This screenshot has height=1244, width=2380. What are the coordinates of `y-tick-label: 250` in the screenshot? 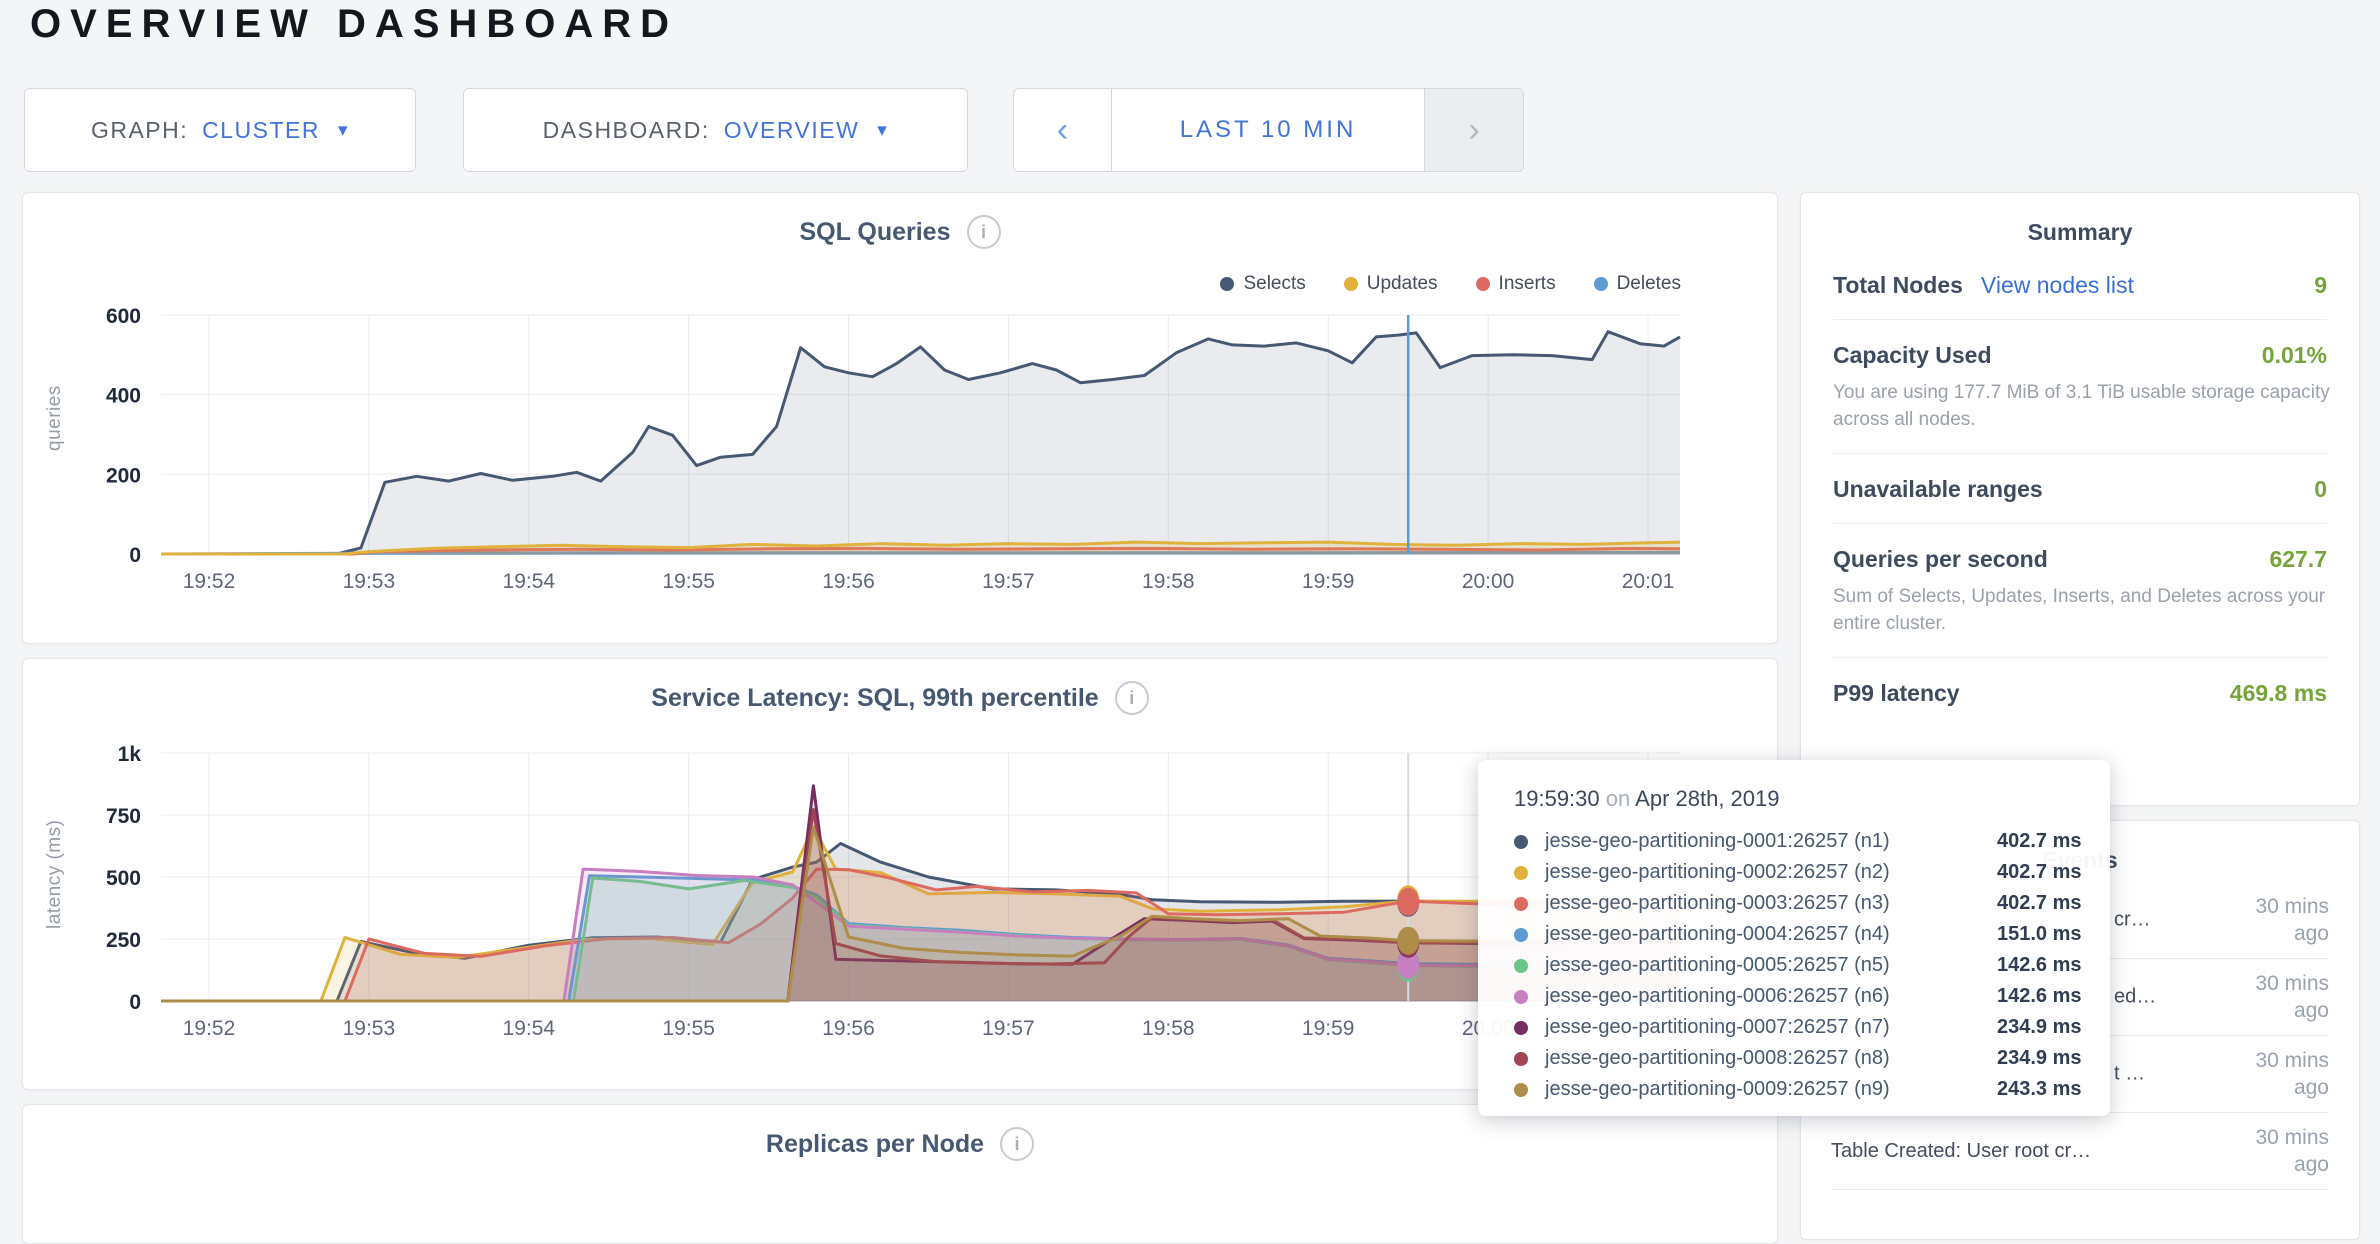 It's located at (123, 940).